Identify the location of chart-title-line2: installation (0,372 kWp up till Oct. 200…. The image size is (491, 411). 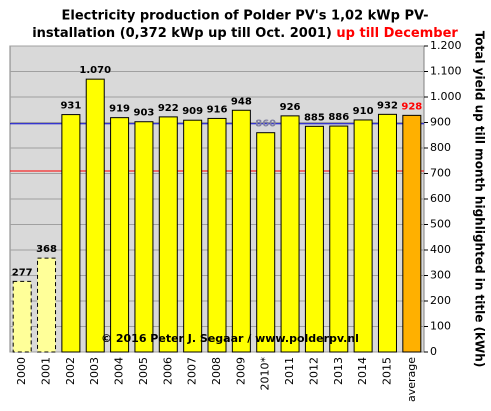
(245, 33).